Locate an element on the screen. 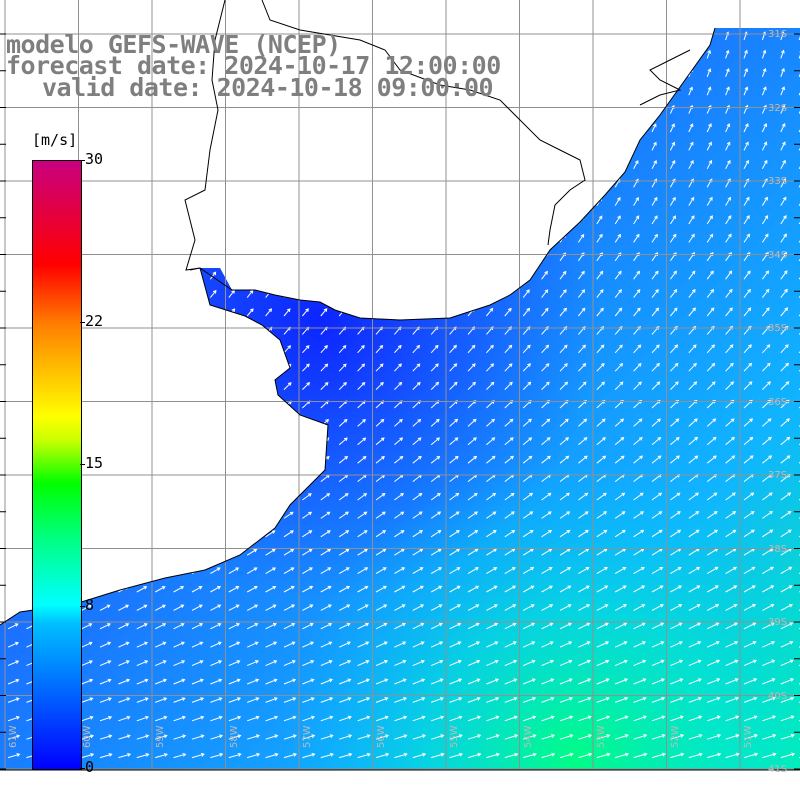 The width and height of the screenshot is (800, 800). latitude-label: 31S is located at coordinates (778, 34).